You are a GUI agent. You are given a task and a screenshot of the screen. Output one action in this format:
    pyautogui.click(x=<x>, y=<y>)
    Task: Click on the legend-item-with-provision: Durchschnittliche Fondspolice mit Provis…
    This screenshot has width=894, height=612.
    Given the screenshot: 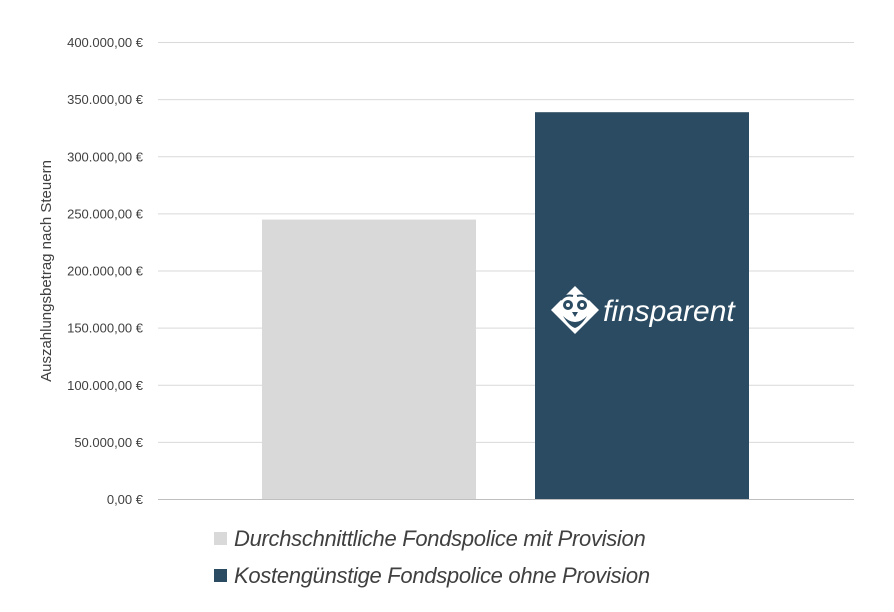 What is the action you would take?
    pyautogui.click(x=432, y=538)
    